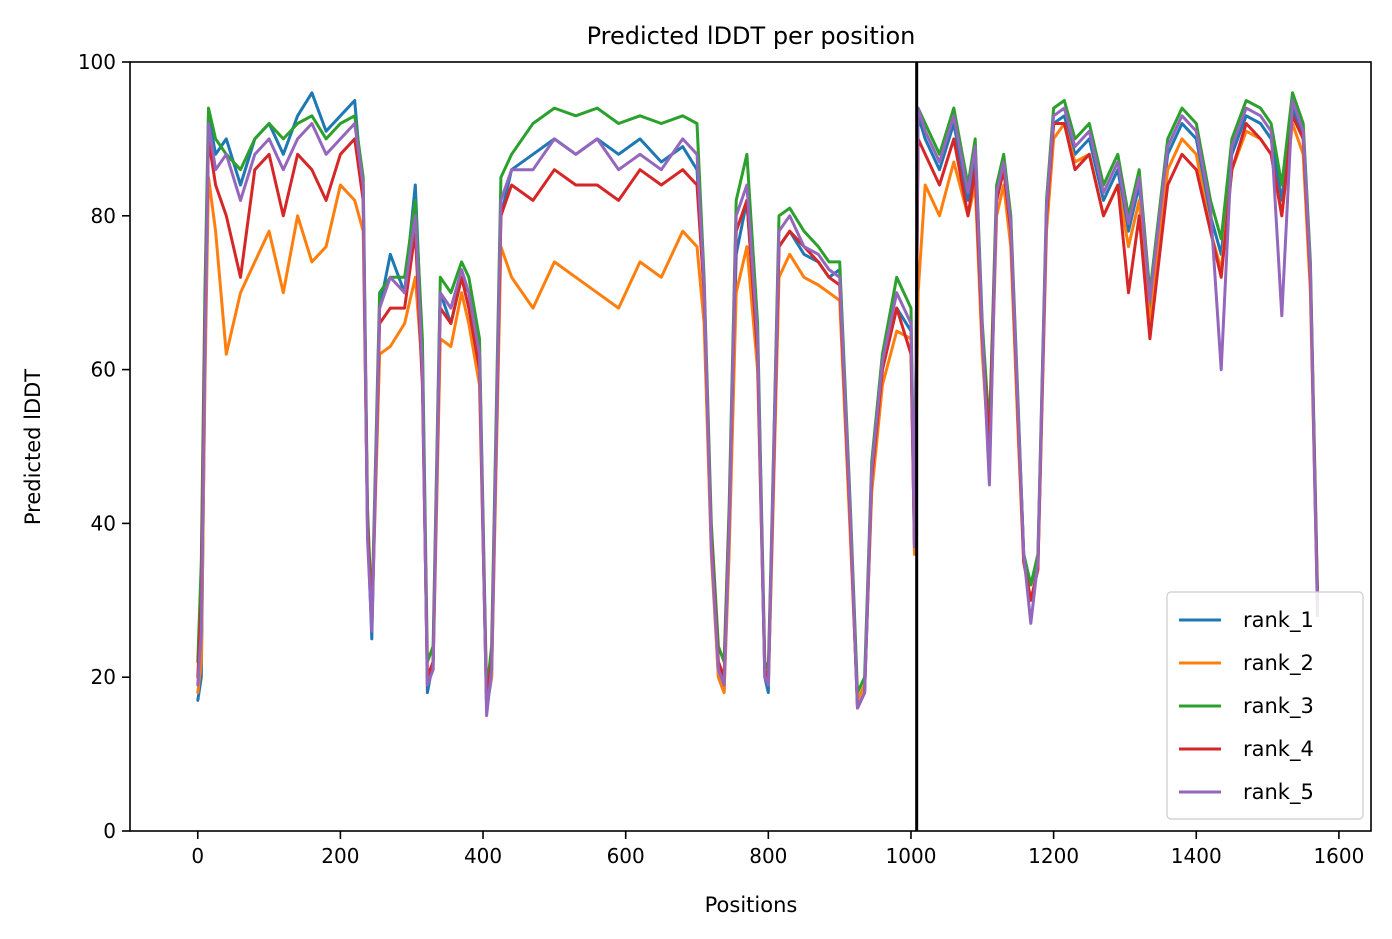 The height and width of the screenshot is (939, 1392). What do you see at coordinates (751, 905) in the screenshot?
I see `x-axis-title: Positions` at bounding box center [751, 905].